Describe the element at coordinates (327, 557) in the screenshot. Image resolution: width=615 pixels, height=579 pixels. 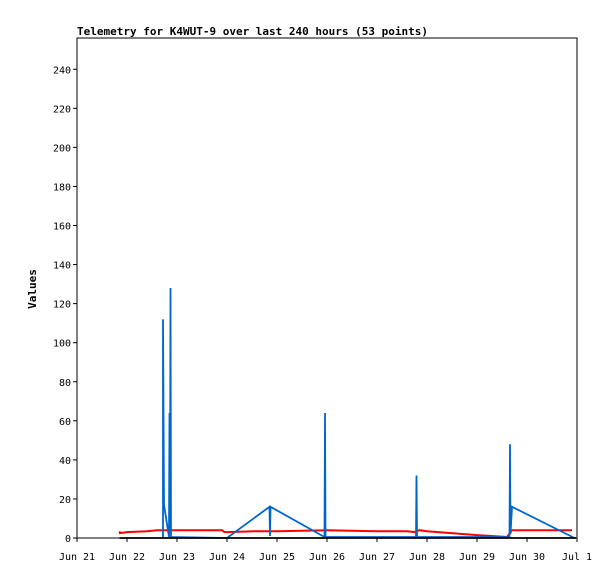
I see `x-tick-label: Jun 26` at that location.